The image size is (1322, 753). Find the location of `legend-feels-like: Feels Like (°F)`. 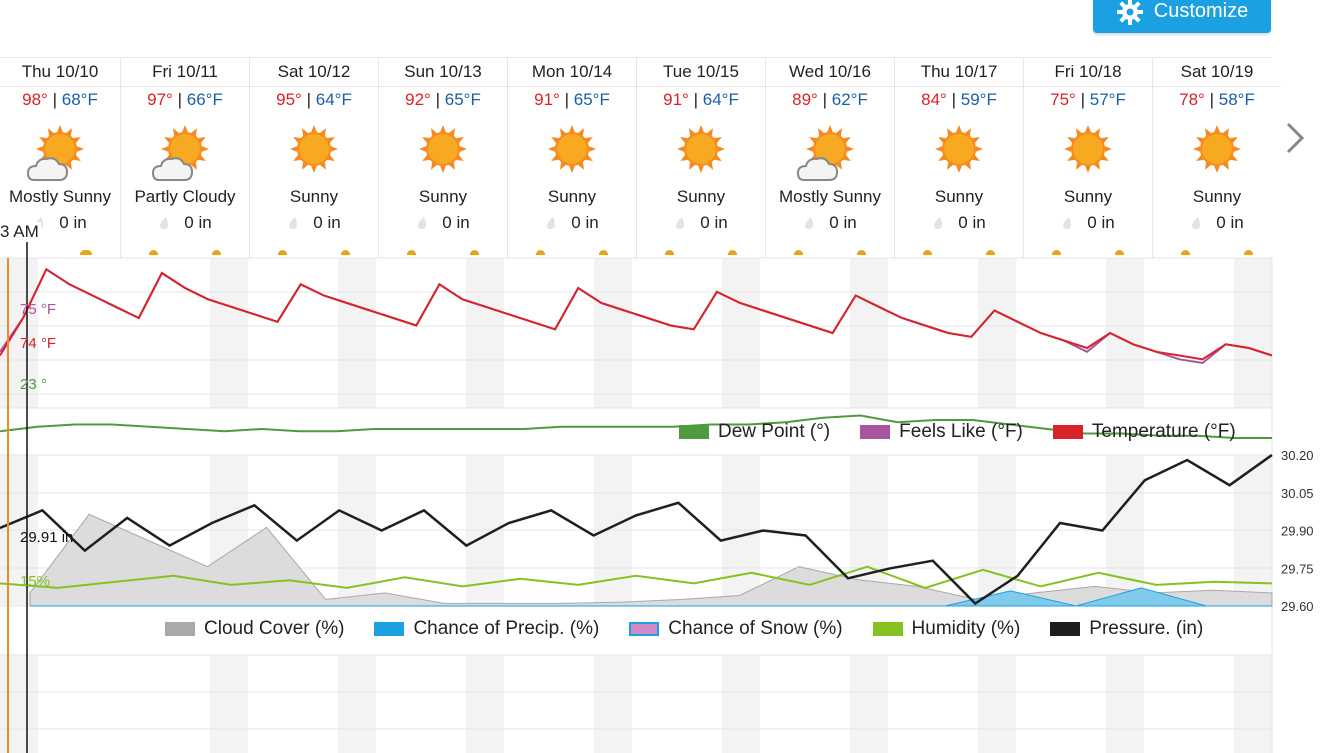

legend-feels-like: Feels Like (°F) is located at coordinates (941, 432).